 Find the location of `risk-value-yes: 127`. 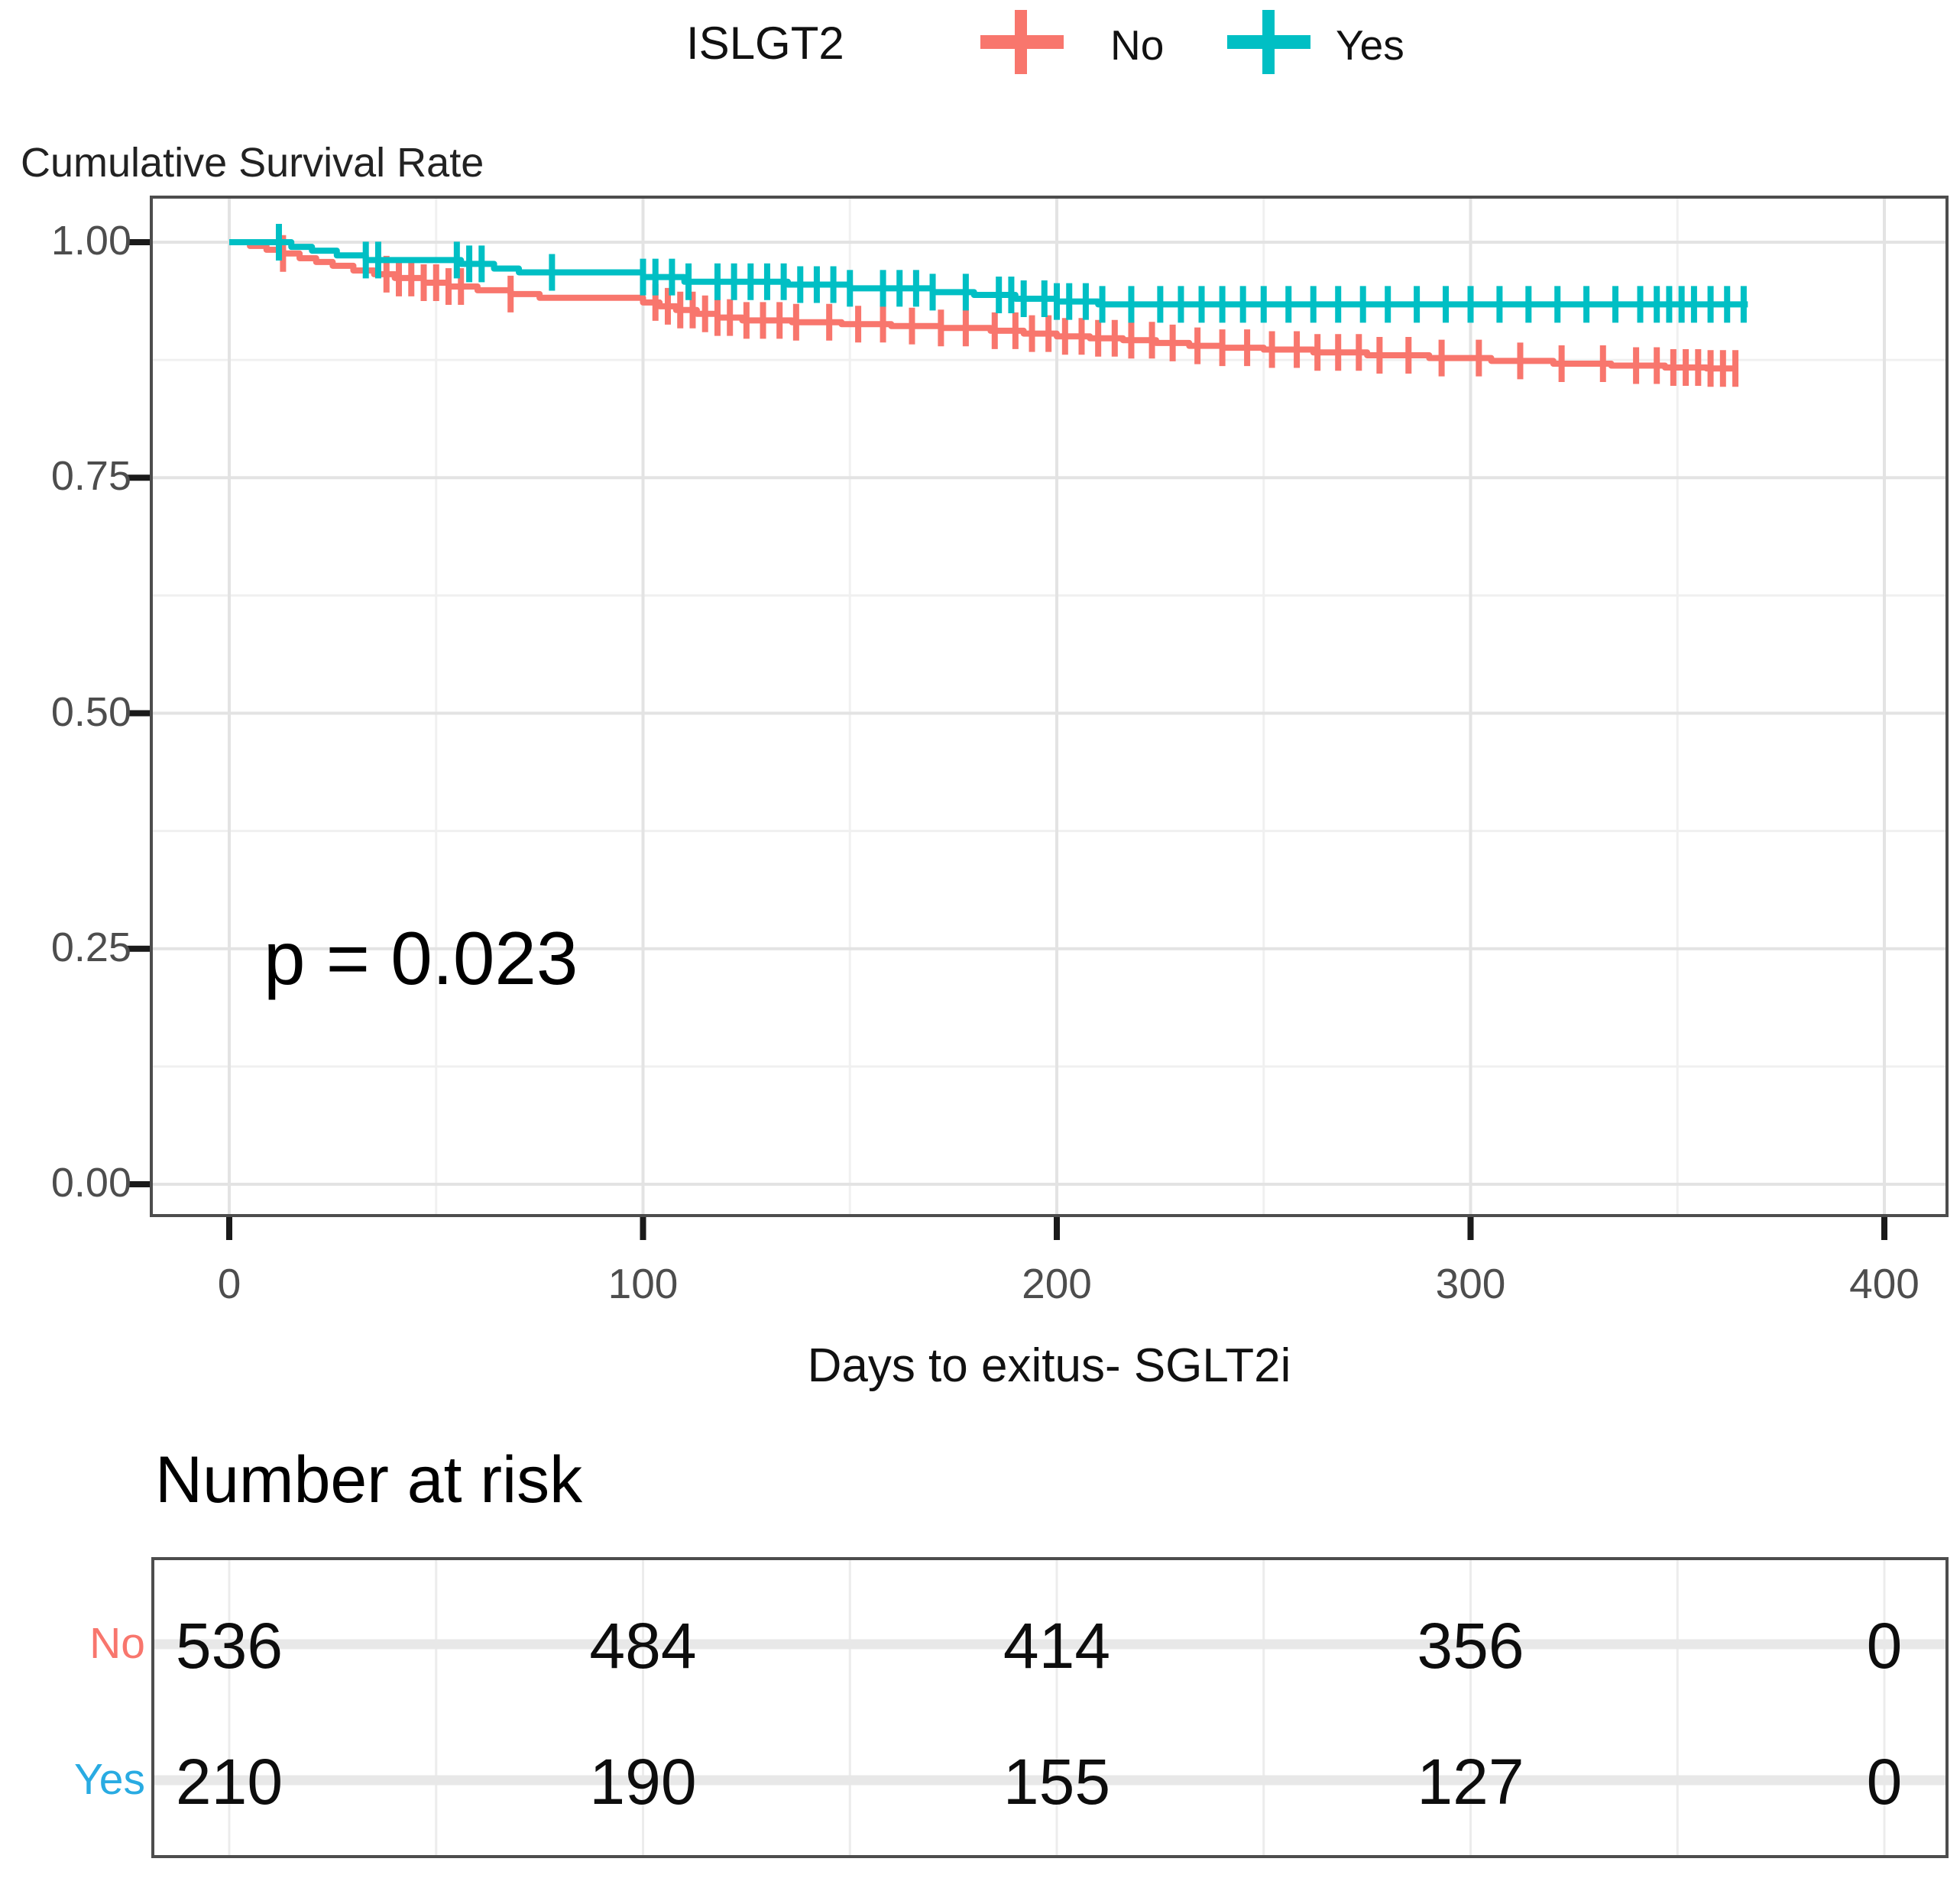

risk-value-yes: 127 is located at coordinates (1470, 1782).